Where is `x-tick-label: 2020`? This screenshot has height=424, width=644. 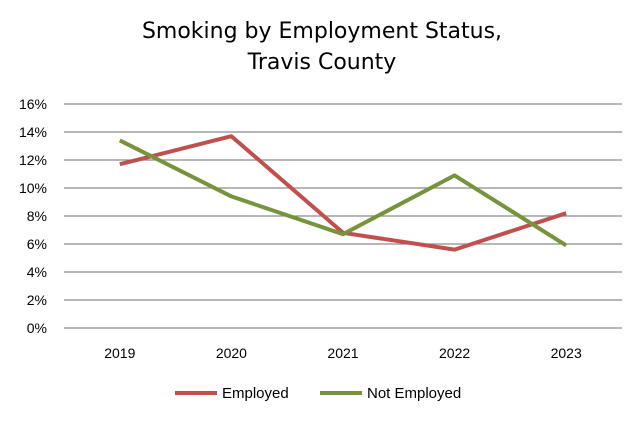 x-tick-label: 2020 is located at coordinates (231, 353).